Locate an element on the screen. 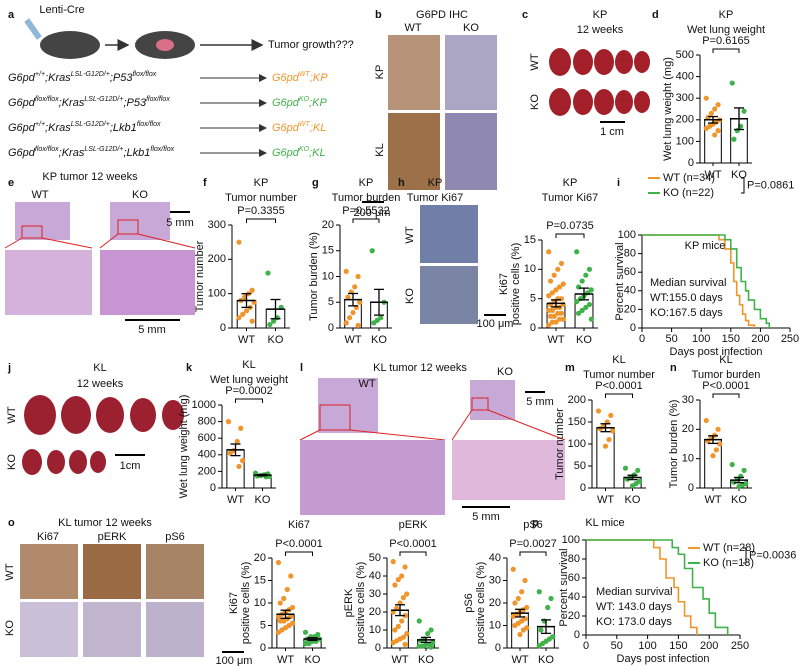 Image resolution: width=800 pixels, height=666 pixels. y-tick-label: 500 is located at coordinates (685, 55).